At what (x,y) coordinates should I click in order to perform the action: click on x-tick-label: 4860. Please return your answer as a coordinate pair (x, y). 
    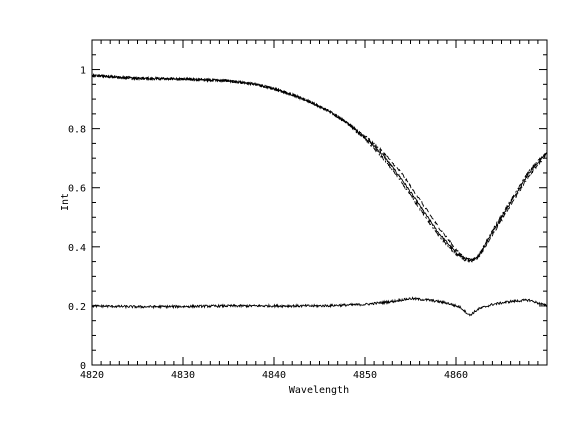
    Looking at the image, I should click on (456, 375).